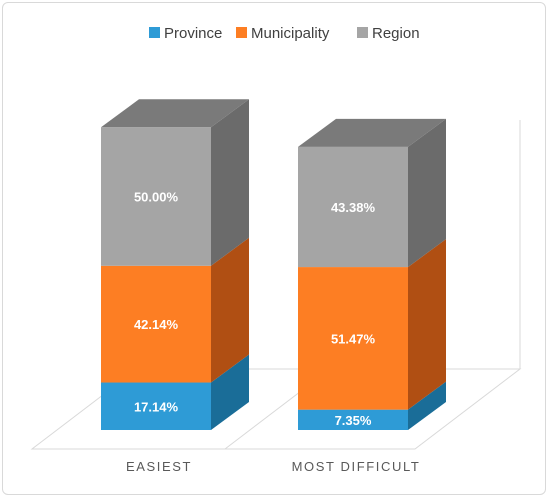 This screenshot has width=550, height=499. What do you see at coordinates (427, 324) in the screenshot?
I see `bar-side-municipality-most-difficult` at bounding box center [427, 324].